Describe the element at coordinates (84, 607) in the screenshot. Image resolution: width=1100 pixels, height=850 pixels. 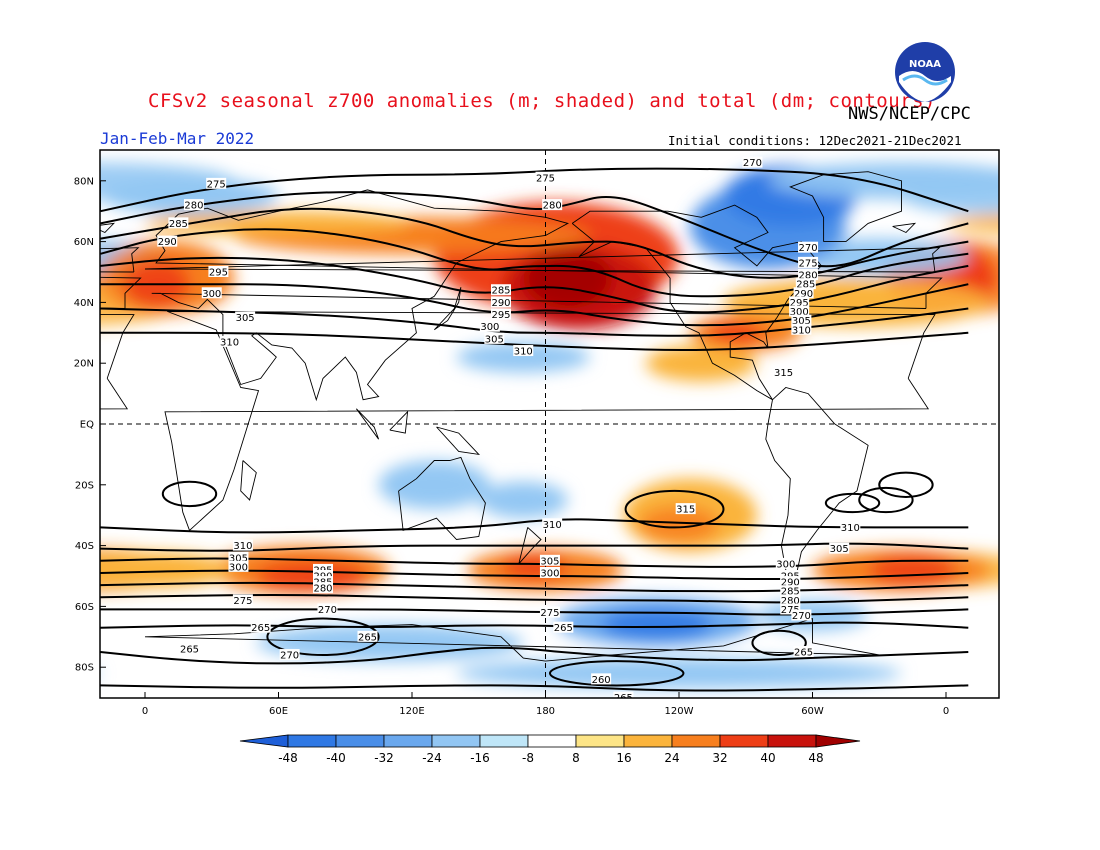
I see `lat-tick-label: 60S` at that location.